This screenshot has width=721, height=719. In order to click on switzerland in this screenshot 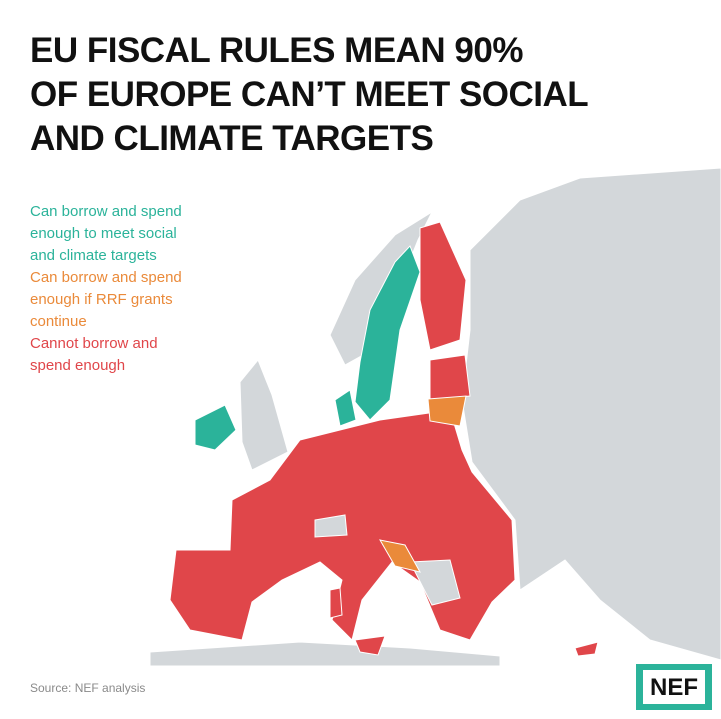, I will do `click(331, 526)`.